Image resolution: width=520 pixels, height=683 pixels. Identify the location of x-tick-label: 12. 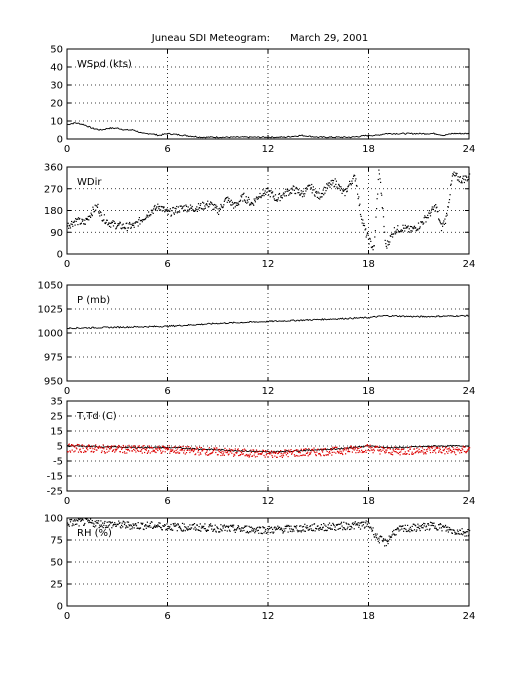
(268, 616).